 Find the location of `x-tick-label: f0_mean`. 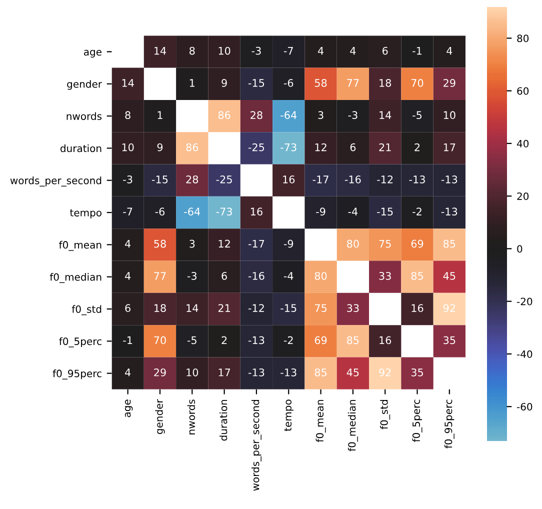

x-tick-label: f0_mean is located at coordinates (321, 421).